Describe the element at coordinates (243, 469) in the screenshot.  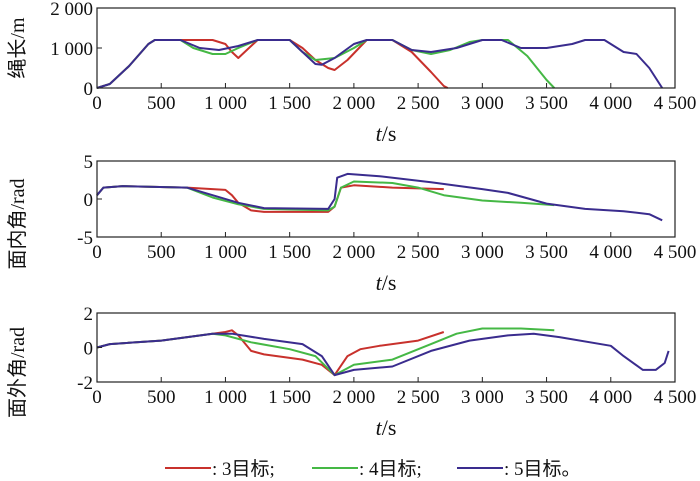
I see `legend-label: : 3目标;` at that location.